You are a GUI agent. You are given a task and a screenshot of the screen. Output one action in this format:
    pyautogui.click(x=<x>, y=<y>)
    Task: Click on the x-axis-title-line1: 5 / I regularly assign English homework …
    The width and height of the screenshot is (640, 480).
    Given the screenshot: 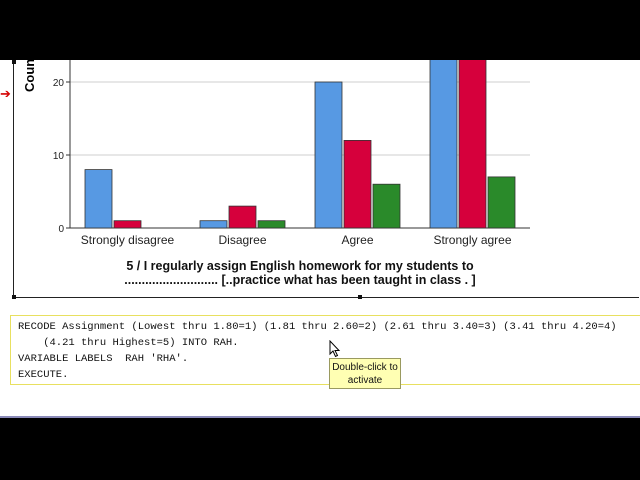 What is the action you would take?
    pyautogui.click(x=300, y=266)
    